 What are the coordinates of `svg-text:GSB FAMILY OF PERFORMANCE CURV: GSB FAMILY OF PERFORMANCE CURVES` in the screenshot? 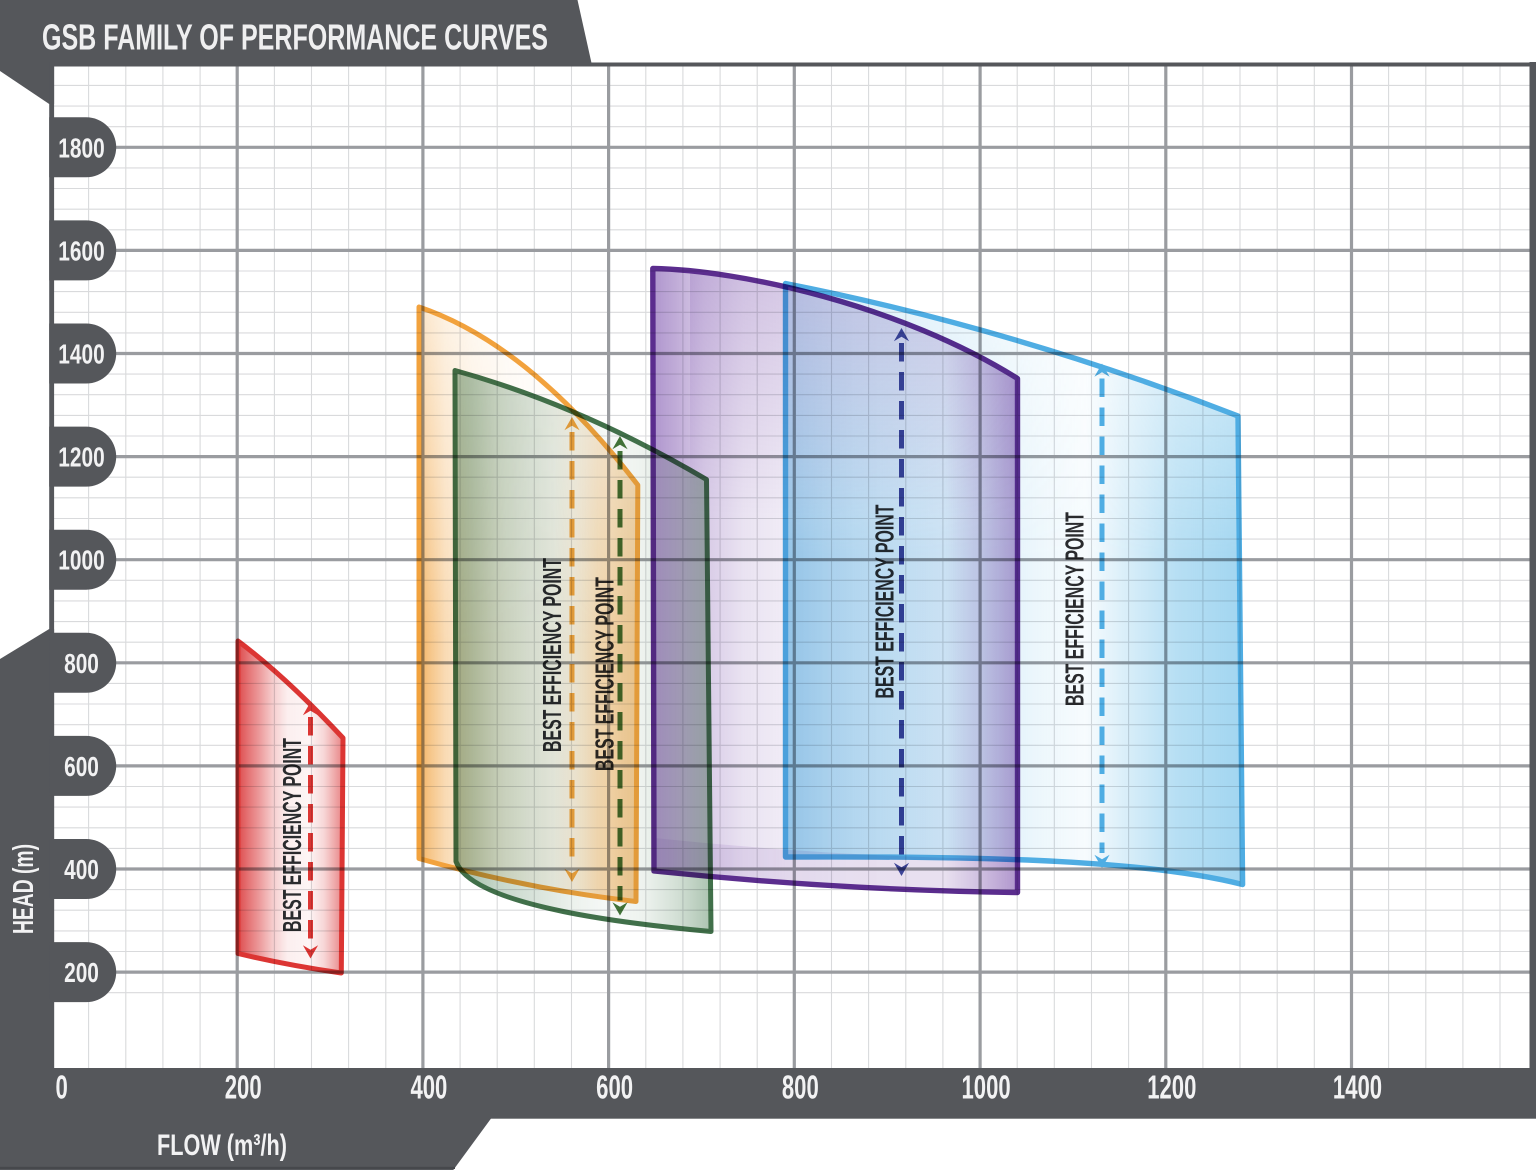 It's located at (295, 37).